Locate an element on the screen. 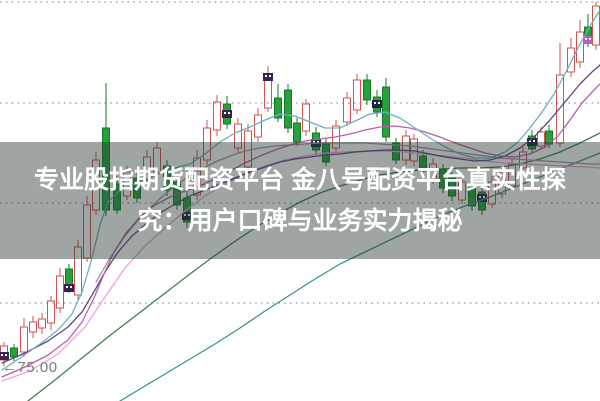 This screenshot has height=401, width=600. article-title-line-1: 专业股指期货配资平台 金八号配资平台真实性探 is located at coordinates (300, 180).